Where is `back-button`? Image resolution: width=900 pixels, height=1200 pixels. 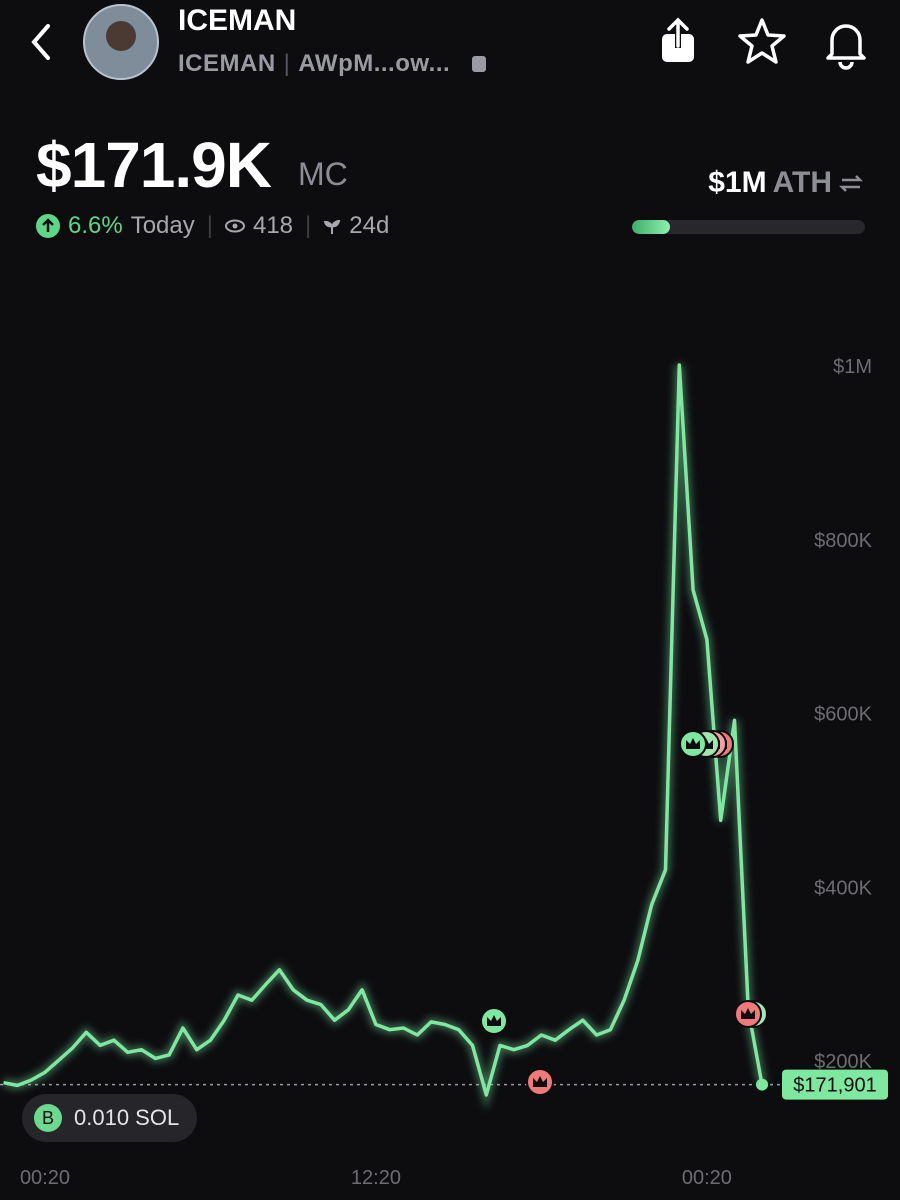
back-button is located at coordinates (40, 42).